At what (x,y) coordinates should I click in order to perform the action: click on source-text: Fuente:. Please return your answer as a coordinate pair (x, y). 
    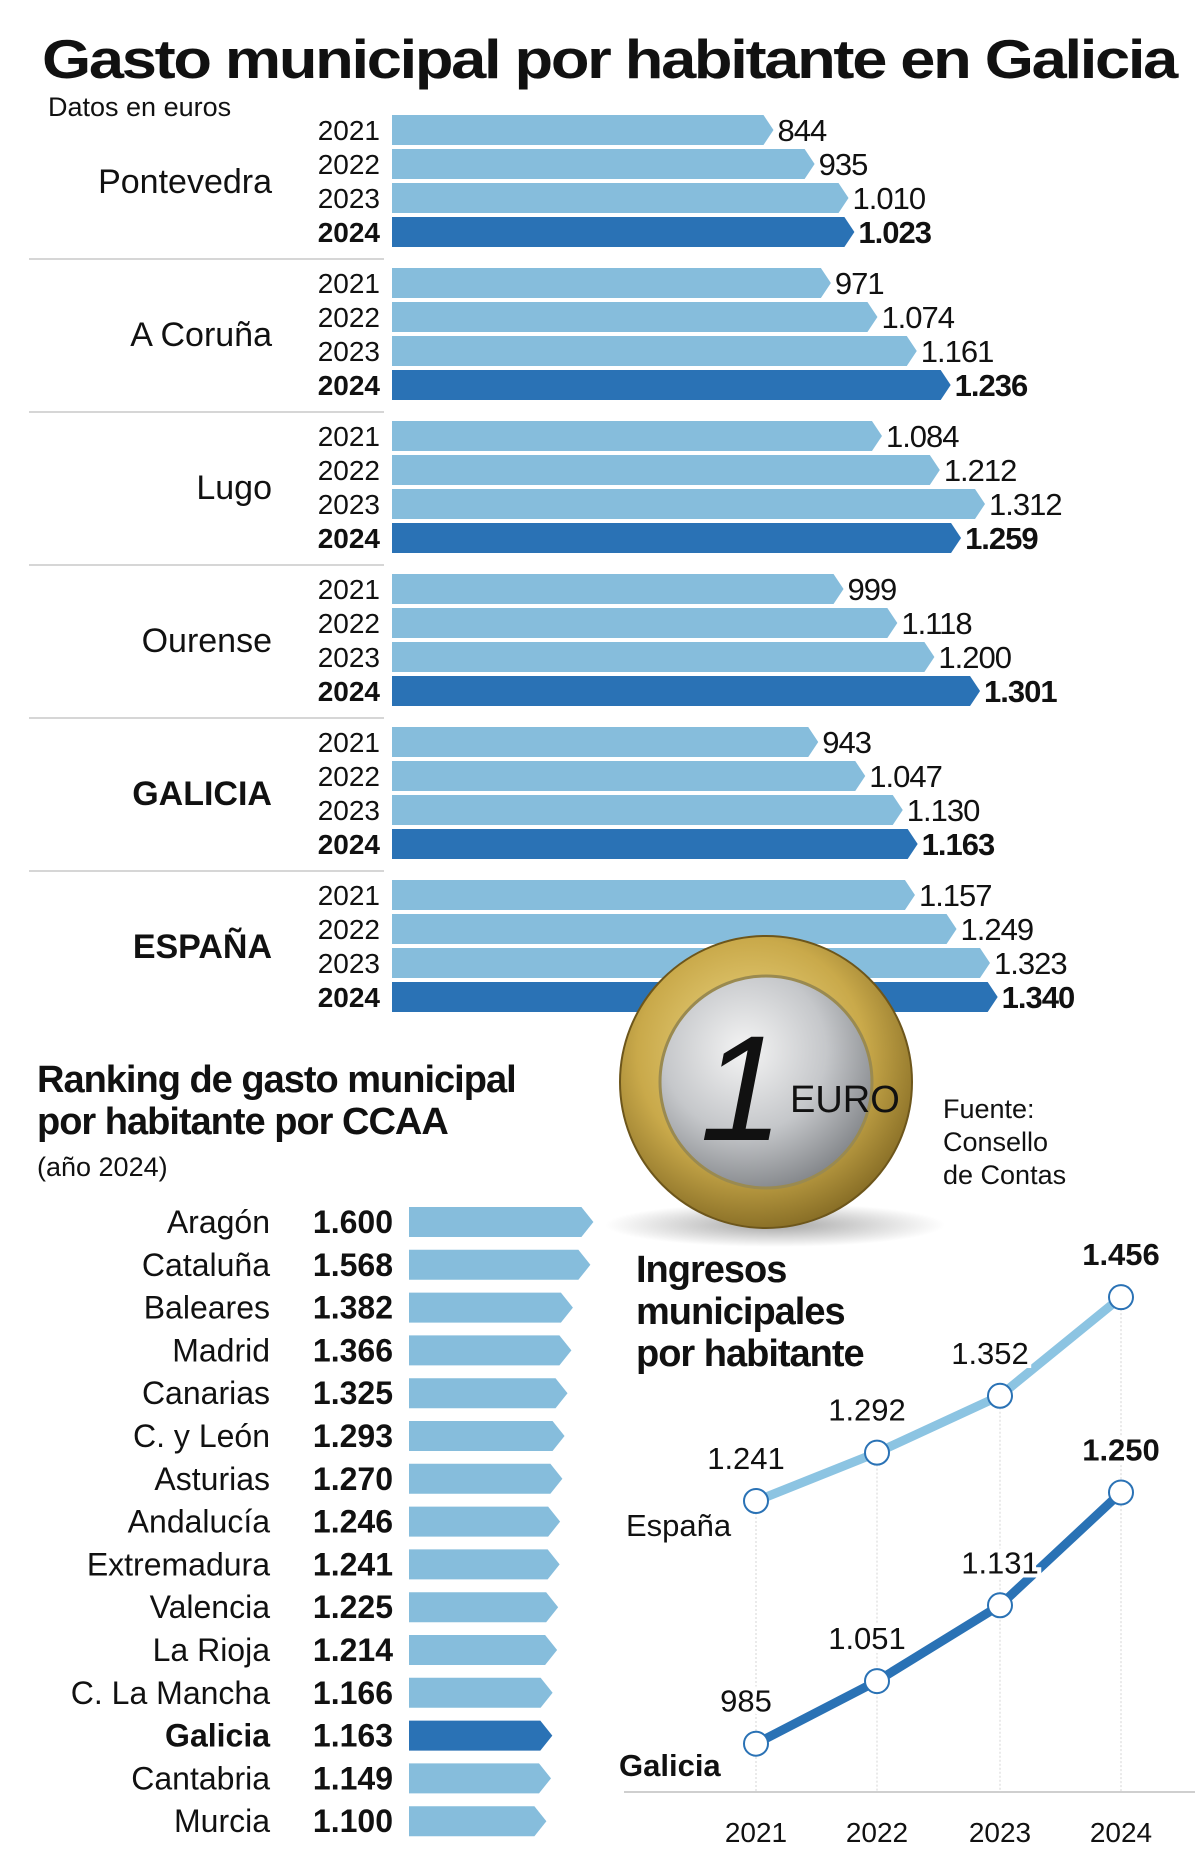
    Looking at the image, I should click on (989, 1109).